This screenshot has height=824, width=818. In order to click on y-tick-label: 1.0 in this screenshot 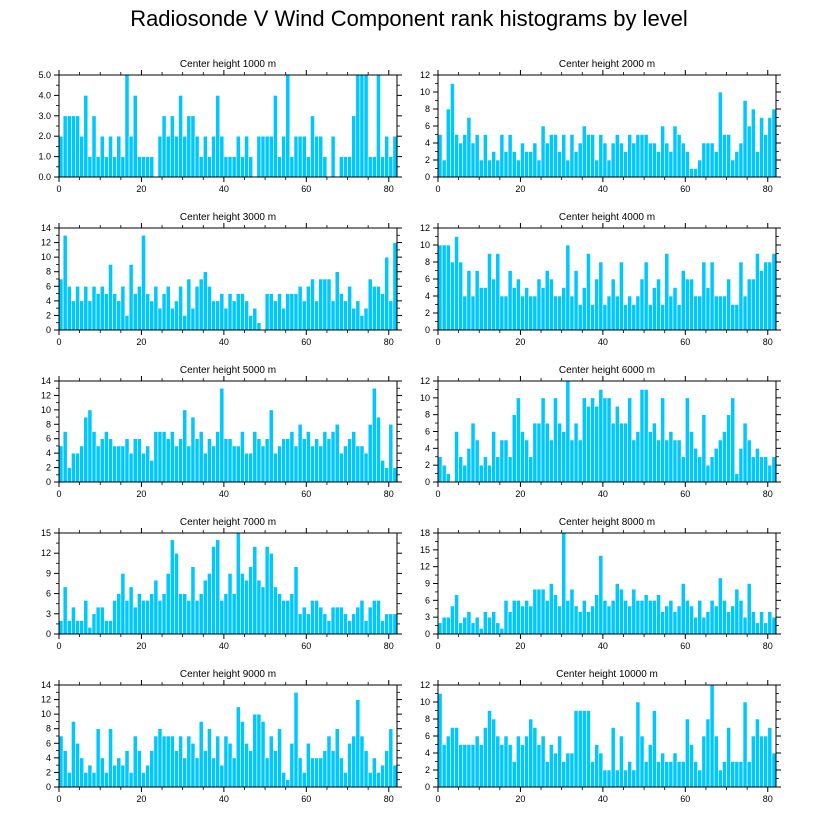, I will do `click(44, 157)`.